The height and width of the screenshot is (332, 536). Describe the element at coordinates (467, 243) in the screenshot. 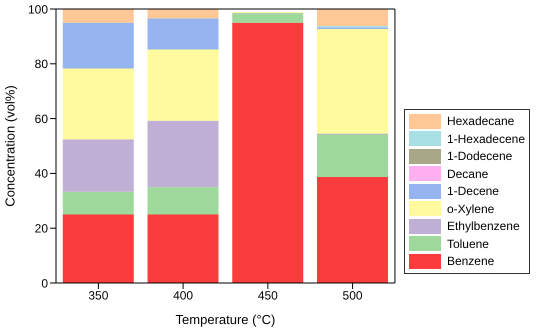

I see `legend-label: Toluene` at that location.